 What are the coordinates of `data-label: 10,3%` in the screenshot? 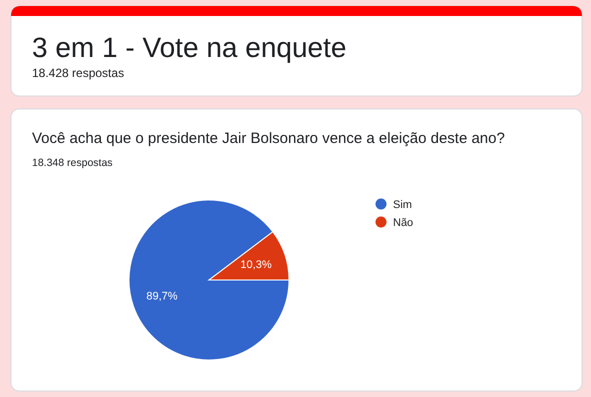 It's located at (256, 265).